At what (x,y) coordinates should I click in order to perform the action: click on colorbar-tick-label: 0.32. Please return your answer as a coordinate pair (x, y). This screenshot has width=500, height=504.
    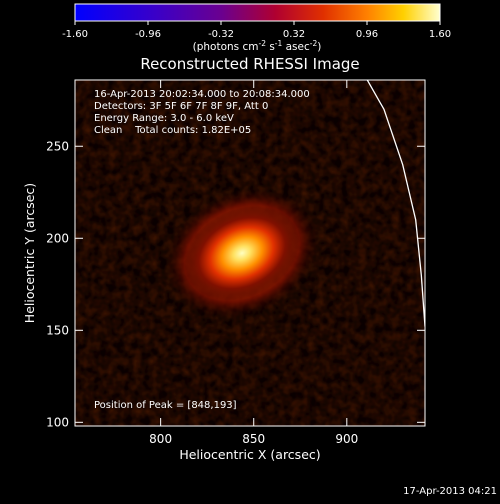
    Looking at the image, I should click on (294, 34).